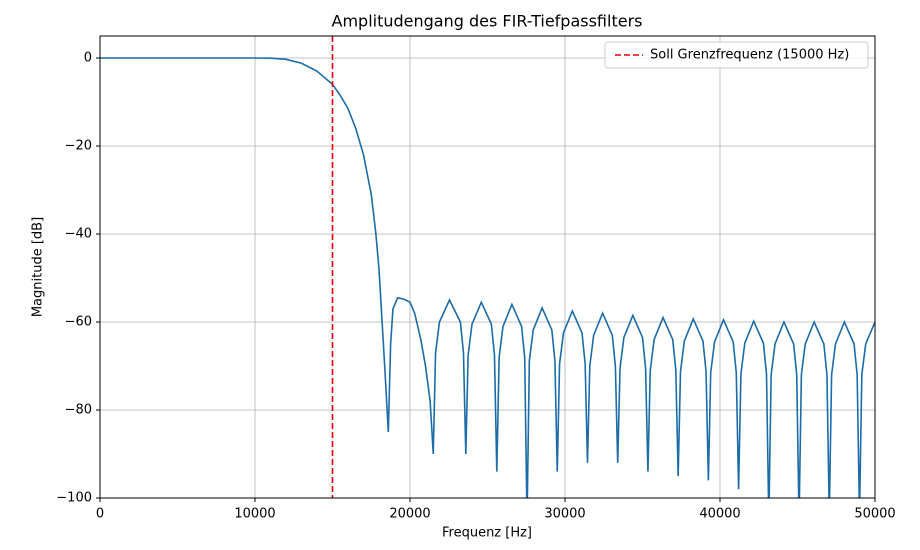  What do you see at coordinates (78, 322) in the screenshot?
I see `y-tick-label: −60` at bounding box center [78, 322].